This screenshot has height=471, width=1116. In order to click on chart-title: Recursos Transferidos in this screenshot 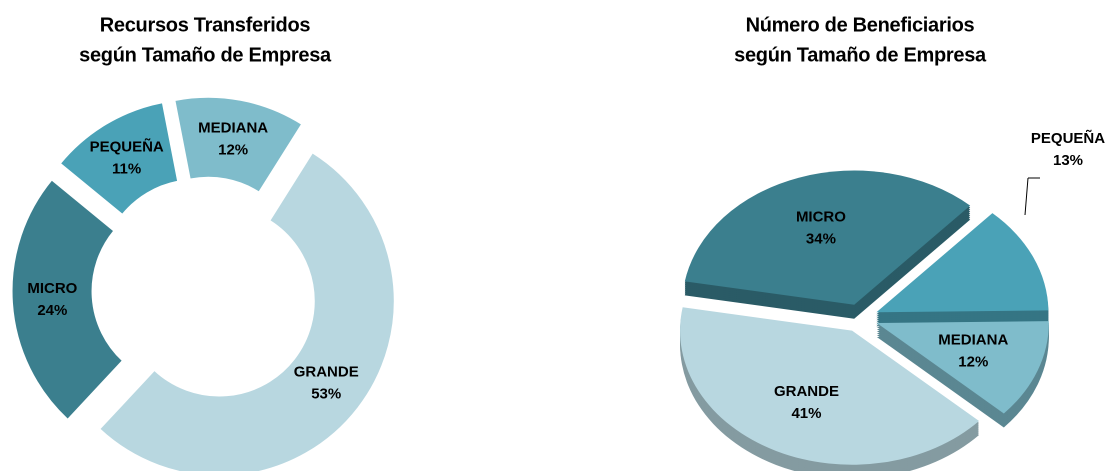, I will do `click(205, 25)`.